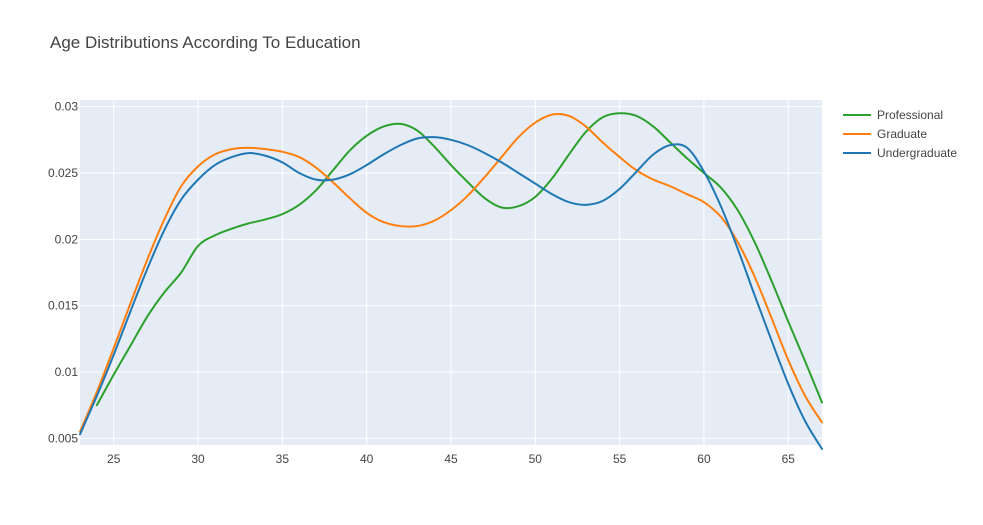 This screenshot has width=983, height=525. Describe the element at coordinates (704, 459) in the screenshot. I see `x-tick-label: 60` at that location.